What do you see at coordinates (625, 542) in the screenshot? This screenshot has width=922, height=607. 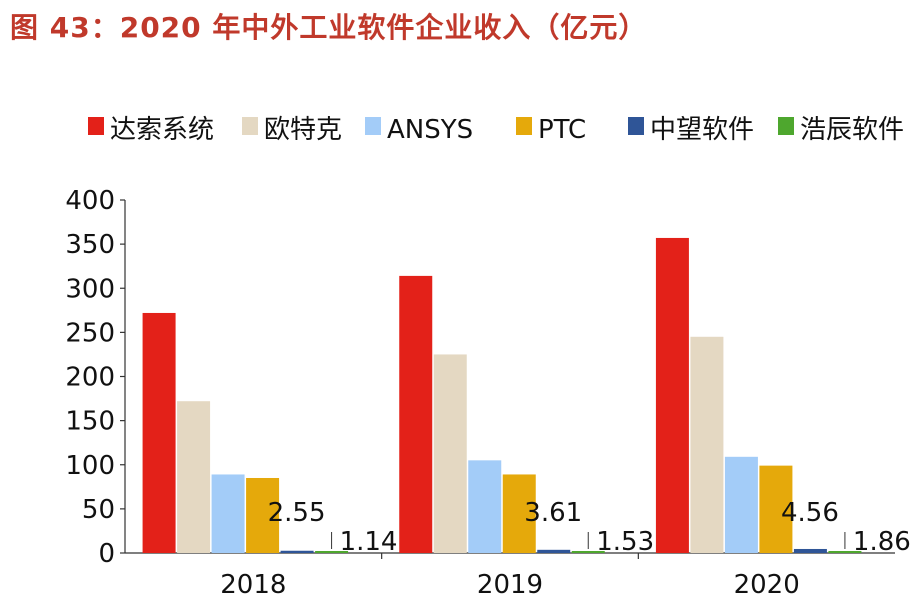 I see `data-label-5-1: 1.53` at bounding box center [625, 542].